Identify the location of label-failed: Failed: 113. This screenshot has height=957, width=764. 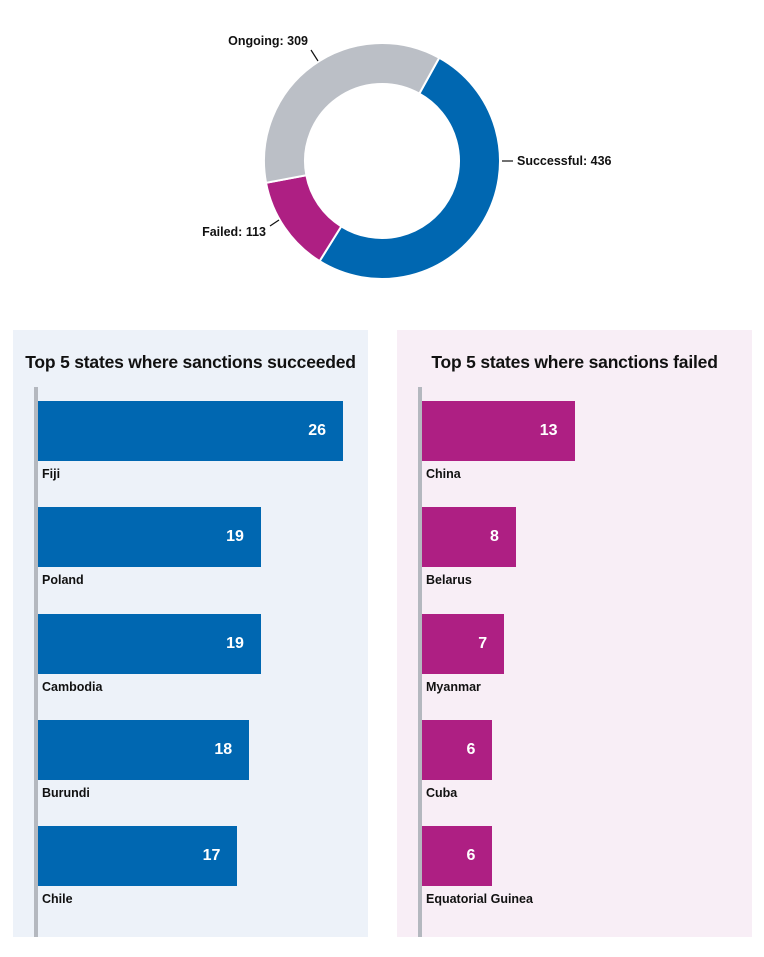
(234, 232).